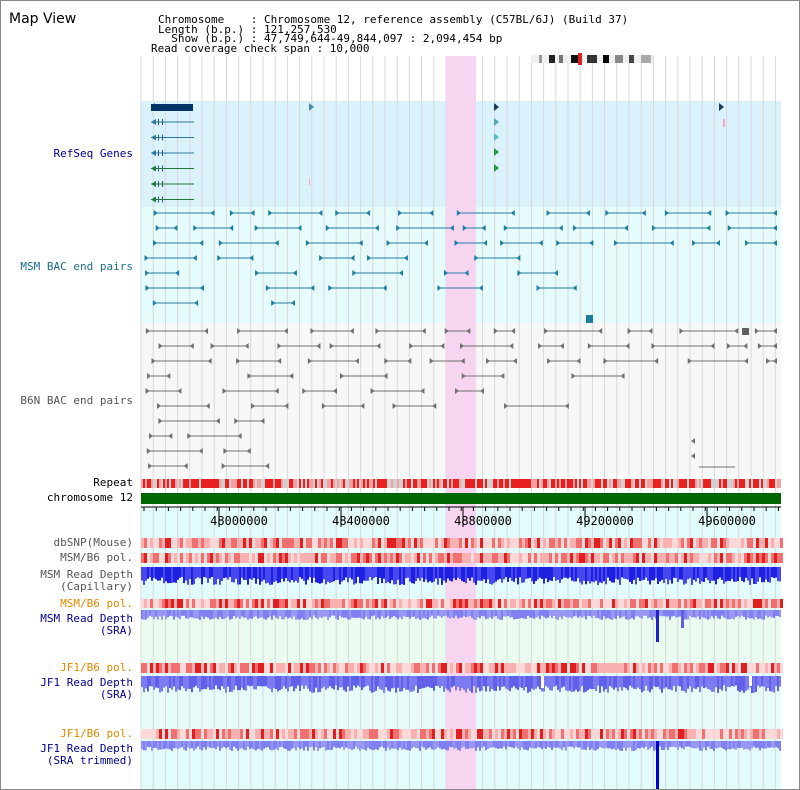 The height and width of the screenshot is (790, 800). I want to click on track-label-msm-depth-sra: MSM Read Depth, so click(86, 618).